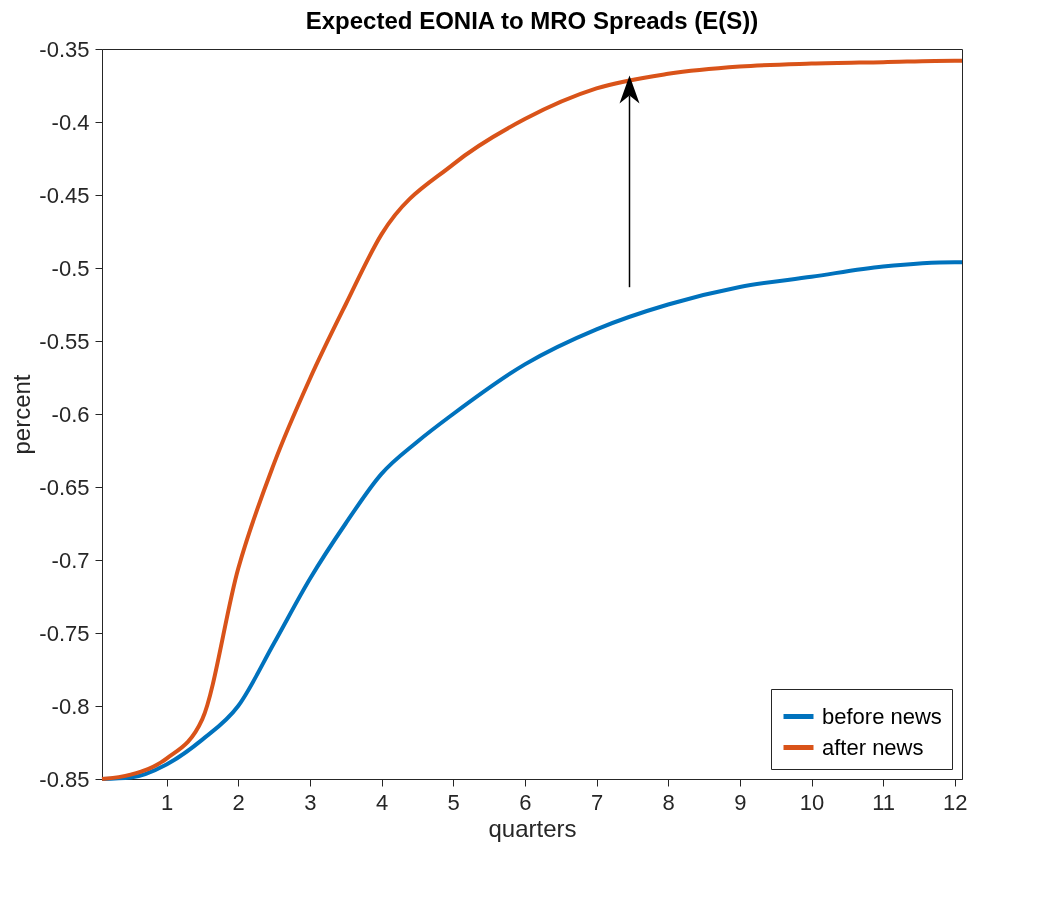 The image size is (1050, 901). Describe the element at coordinates (70, 414) in the screenshot. I see `y-tick-label: -0.6` at that location.